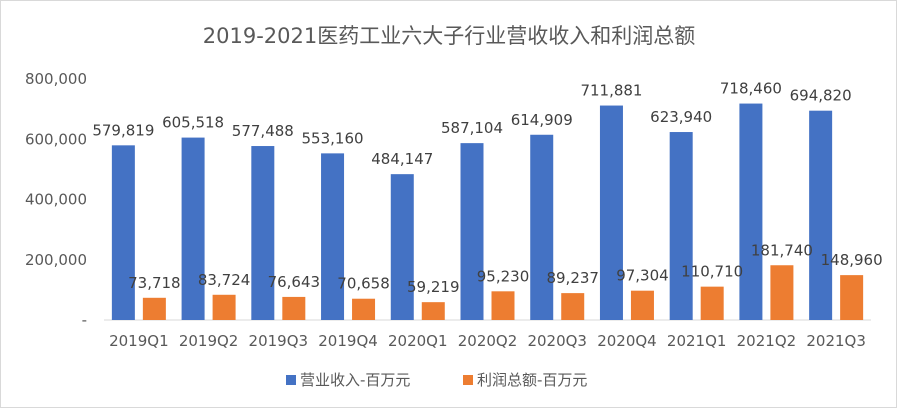 The image size is (897, 408). I want to click on x-tick-label: 2021Q3, so click(836, 341).